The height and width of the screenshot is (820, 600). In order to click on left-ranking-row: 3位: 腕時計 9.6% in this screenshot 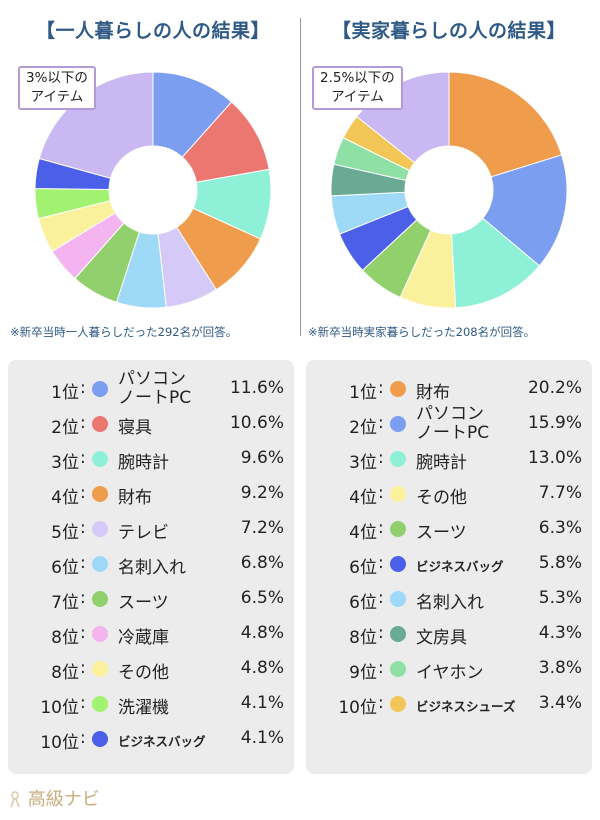, I will do `click(151, 459)`.